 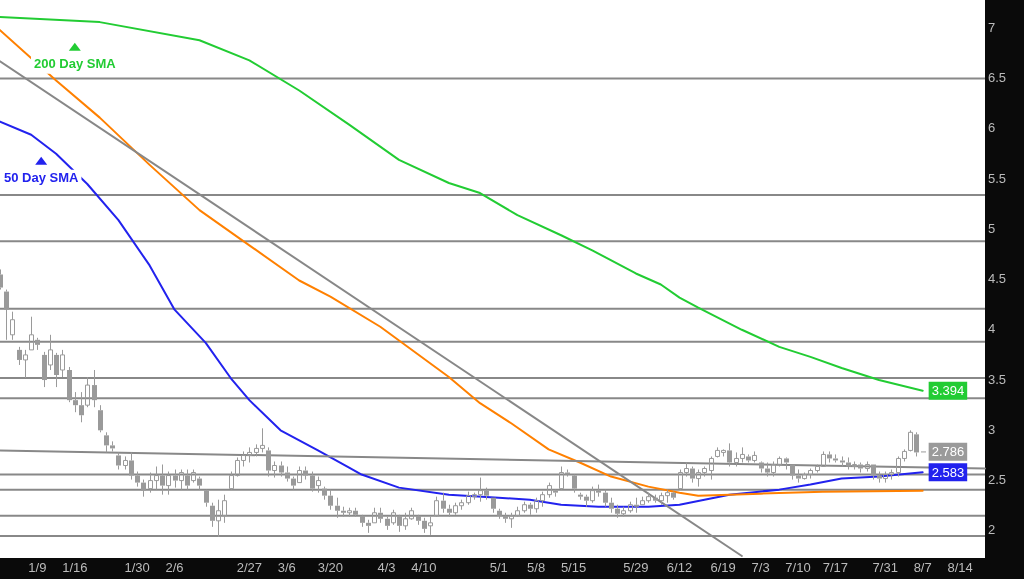 I want to click on legend-label: 200 Day SMA, so click(x=75, y=64).